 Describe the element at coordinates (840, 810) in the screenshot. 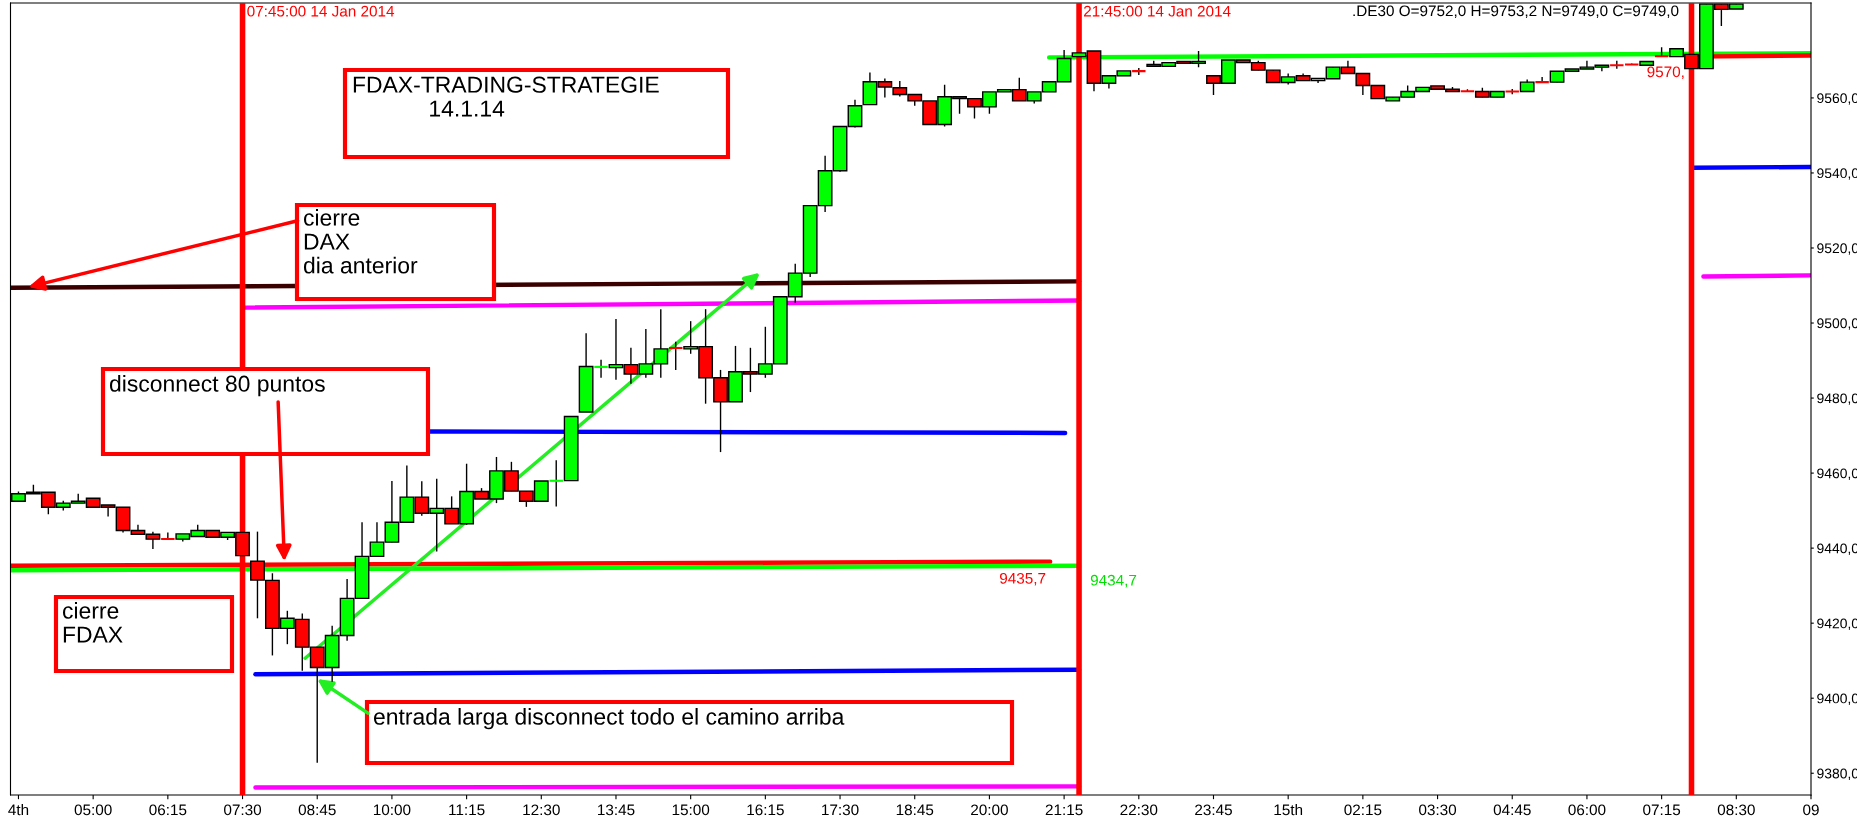

I see `x-tick-label: 17:30` at that location.